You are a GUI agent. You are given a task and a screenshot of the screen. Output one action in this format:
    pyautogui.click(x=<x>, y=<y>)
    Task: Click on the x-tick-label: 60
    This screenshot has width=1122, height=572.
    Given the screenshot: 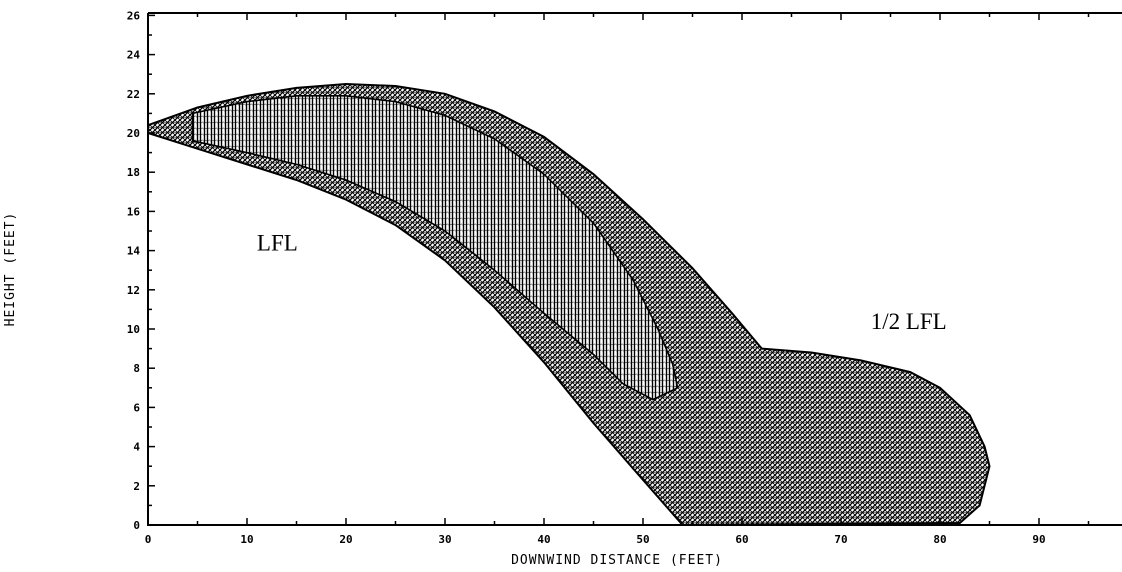 What is the action you would take?
    pyautogui.click(x=741, y=539)
    